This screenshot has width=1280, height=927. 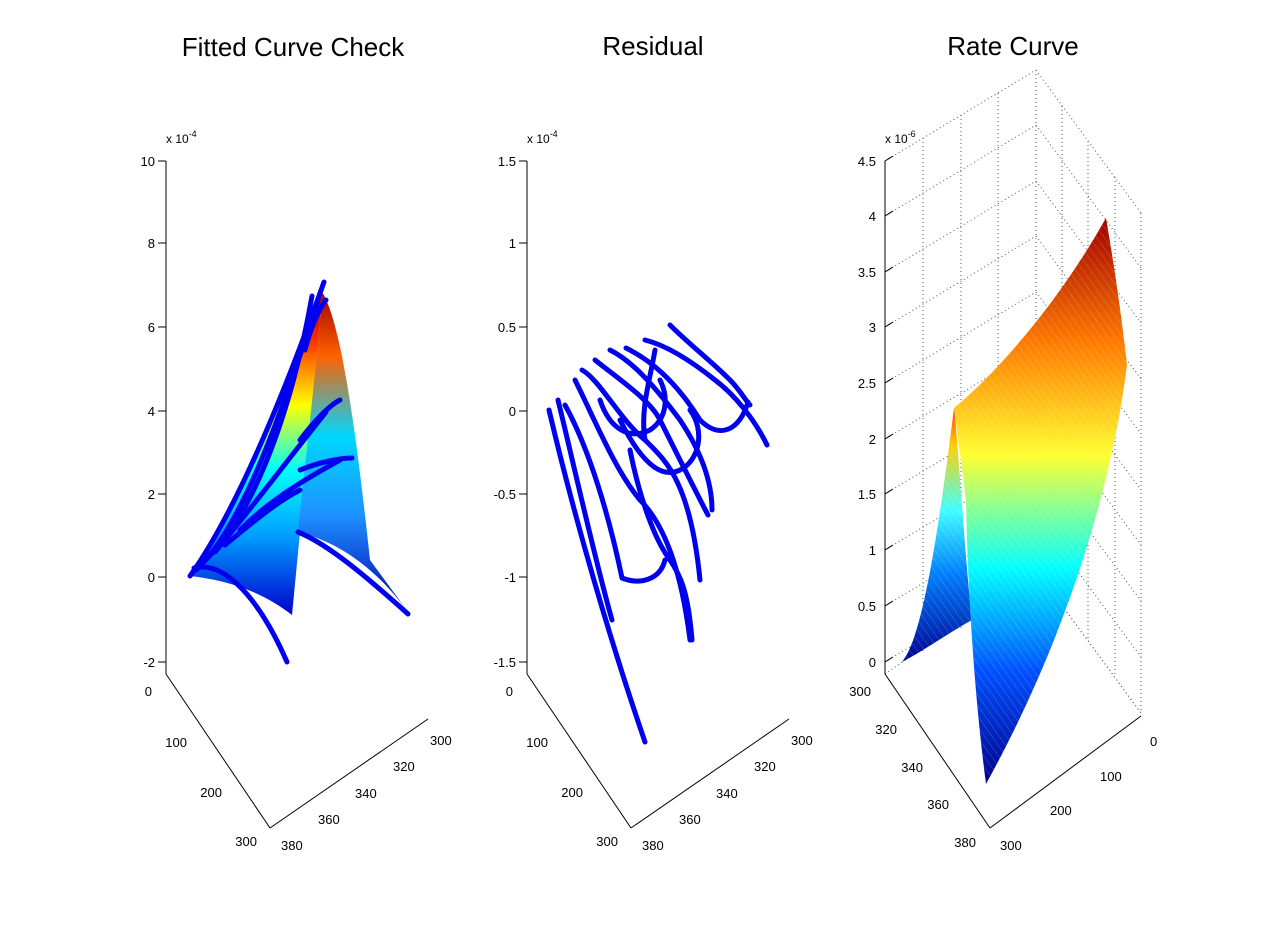 I want to click on panel-title: Fitted Curve Check, so click(x=294, y=47).